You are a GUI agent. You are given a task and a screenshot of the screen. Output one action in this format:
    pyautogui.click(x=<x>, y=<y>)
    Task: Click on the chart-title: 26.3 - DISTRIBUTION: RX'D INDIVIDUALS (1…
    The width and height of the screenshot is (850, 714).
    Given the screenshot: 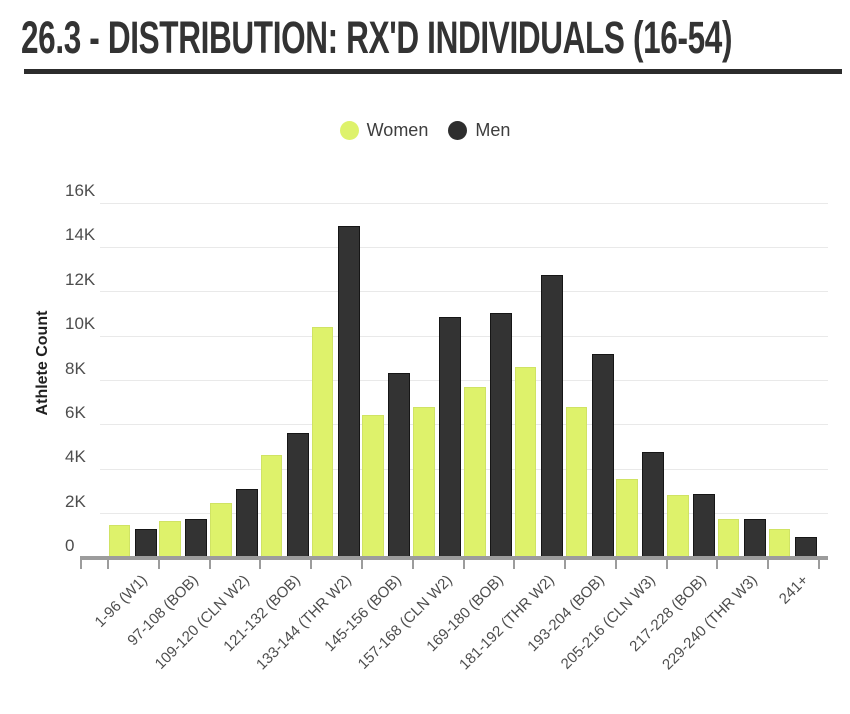 What is the action you would take?
    pyautogui.click(x=377, y=37)
    